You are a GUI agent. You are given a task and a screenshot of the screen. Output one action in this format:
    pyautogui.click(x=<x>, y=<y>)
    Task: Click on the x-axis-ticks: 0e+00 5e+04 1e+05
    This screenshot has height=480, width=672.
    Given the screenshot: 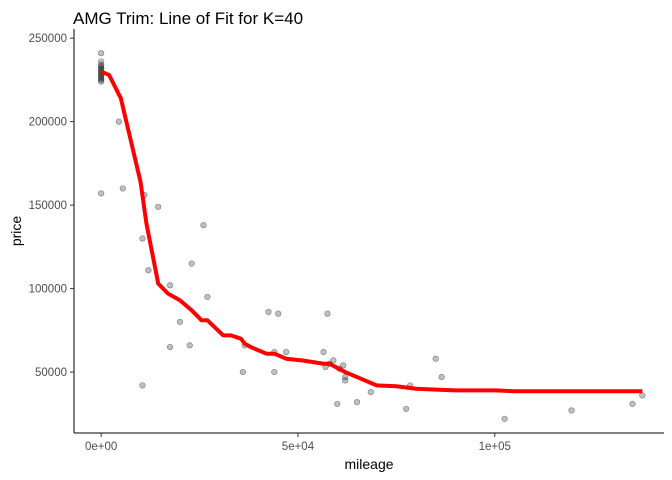 What is the action you would take?
    pyautogui.click(x=298, y=443)
    